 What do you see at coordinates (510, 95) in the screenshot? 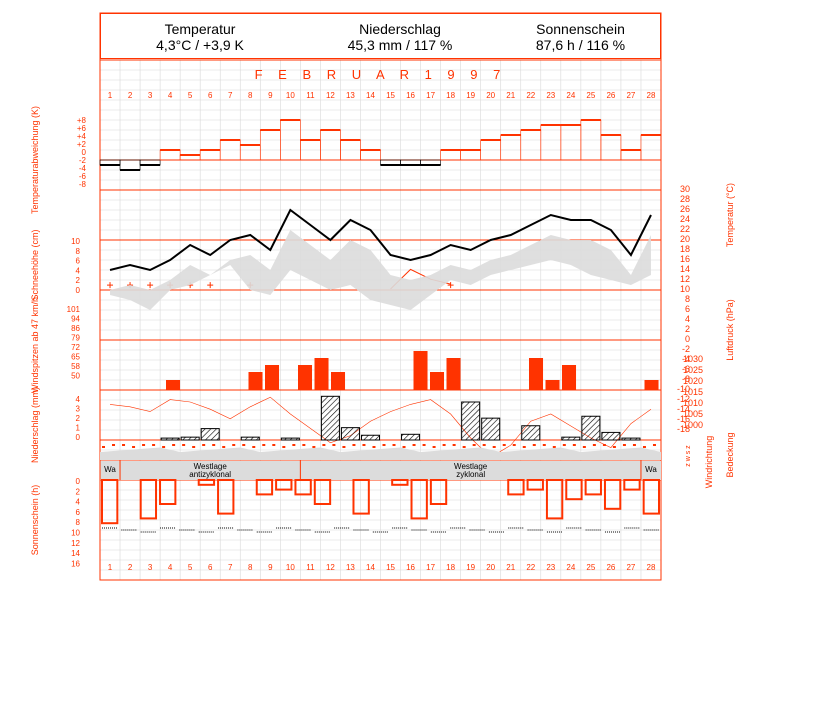
I see `day-label-top: 21` at bounding box center [510, 95].